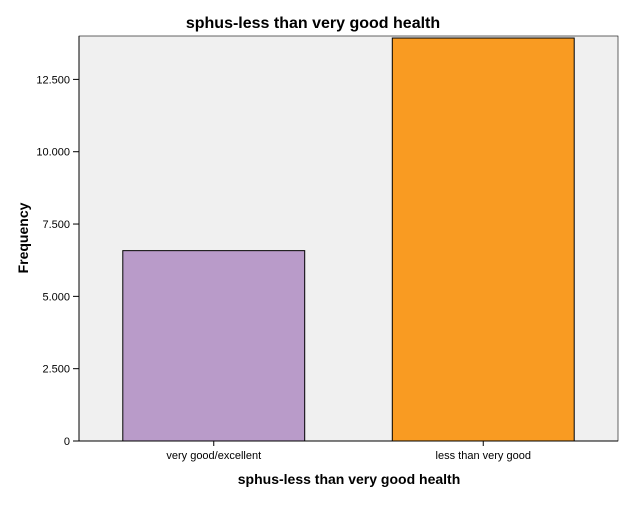 This screenshot has width=626, height=506. I want to click on x-axis-title: sphus-less than very good health, so click(349, 479).